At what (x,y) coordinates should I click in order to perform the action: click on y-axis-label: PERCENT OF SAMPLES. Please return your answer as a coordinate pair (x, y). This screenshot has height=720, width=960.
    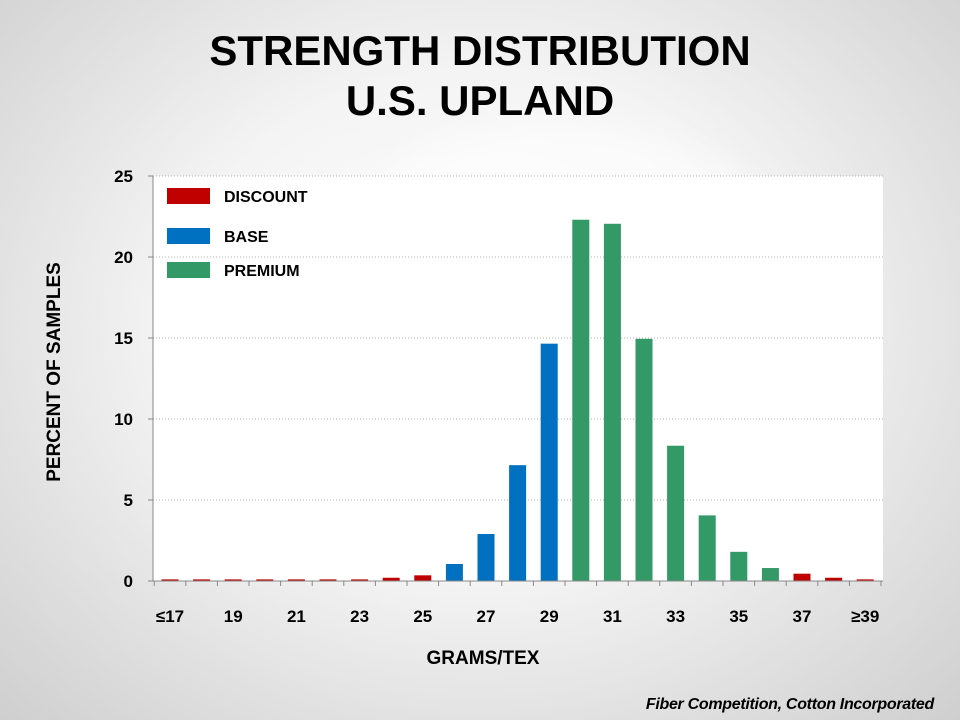
    Looking at the image, I should click on (54, 372).